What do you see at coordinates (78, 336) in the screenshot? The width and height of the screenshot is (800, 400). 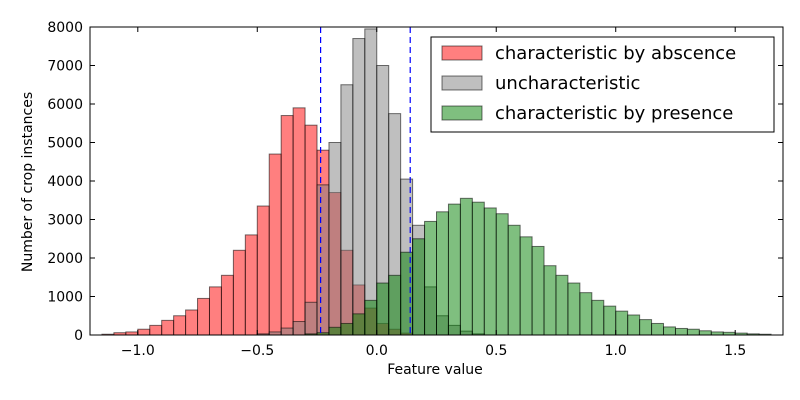 I see `y-tick-label: 0` at bounding box center [78, 336].